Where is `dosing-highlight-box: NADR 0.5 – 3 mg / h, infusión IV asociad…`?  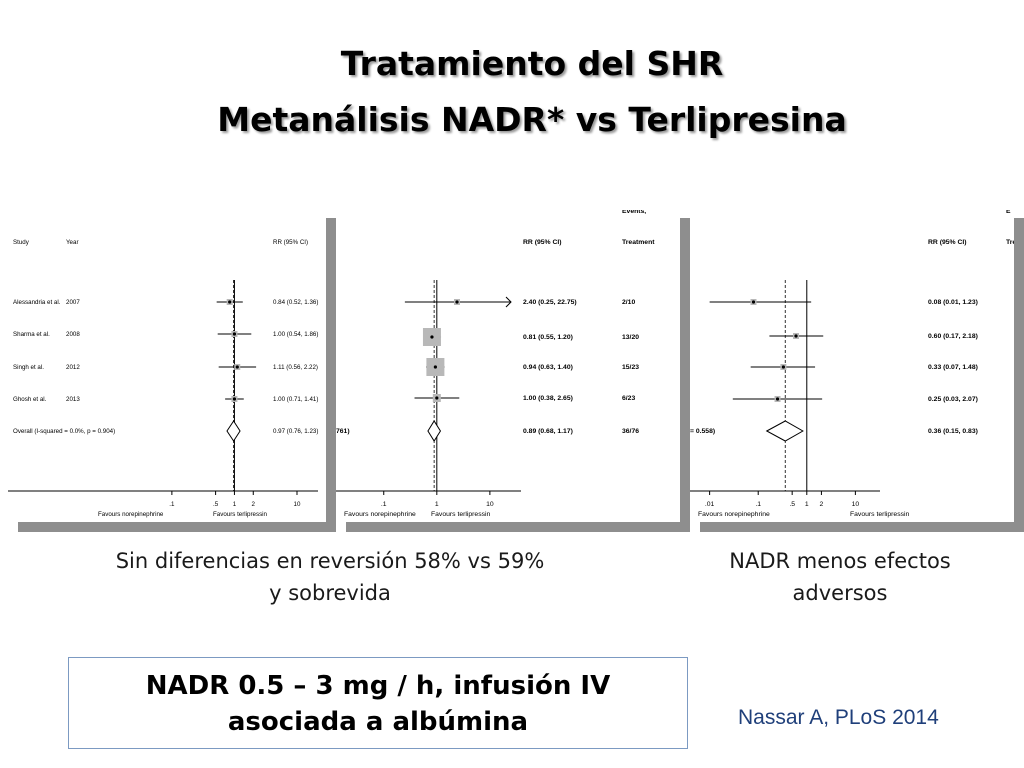 dosing-highlight-box: NADR 0.5 – 3 mg / h, infusión IV asociad… is located at coordinates (378, 703).